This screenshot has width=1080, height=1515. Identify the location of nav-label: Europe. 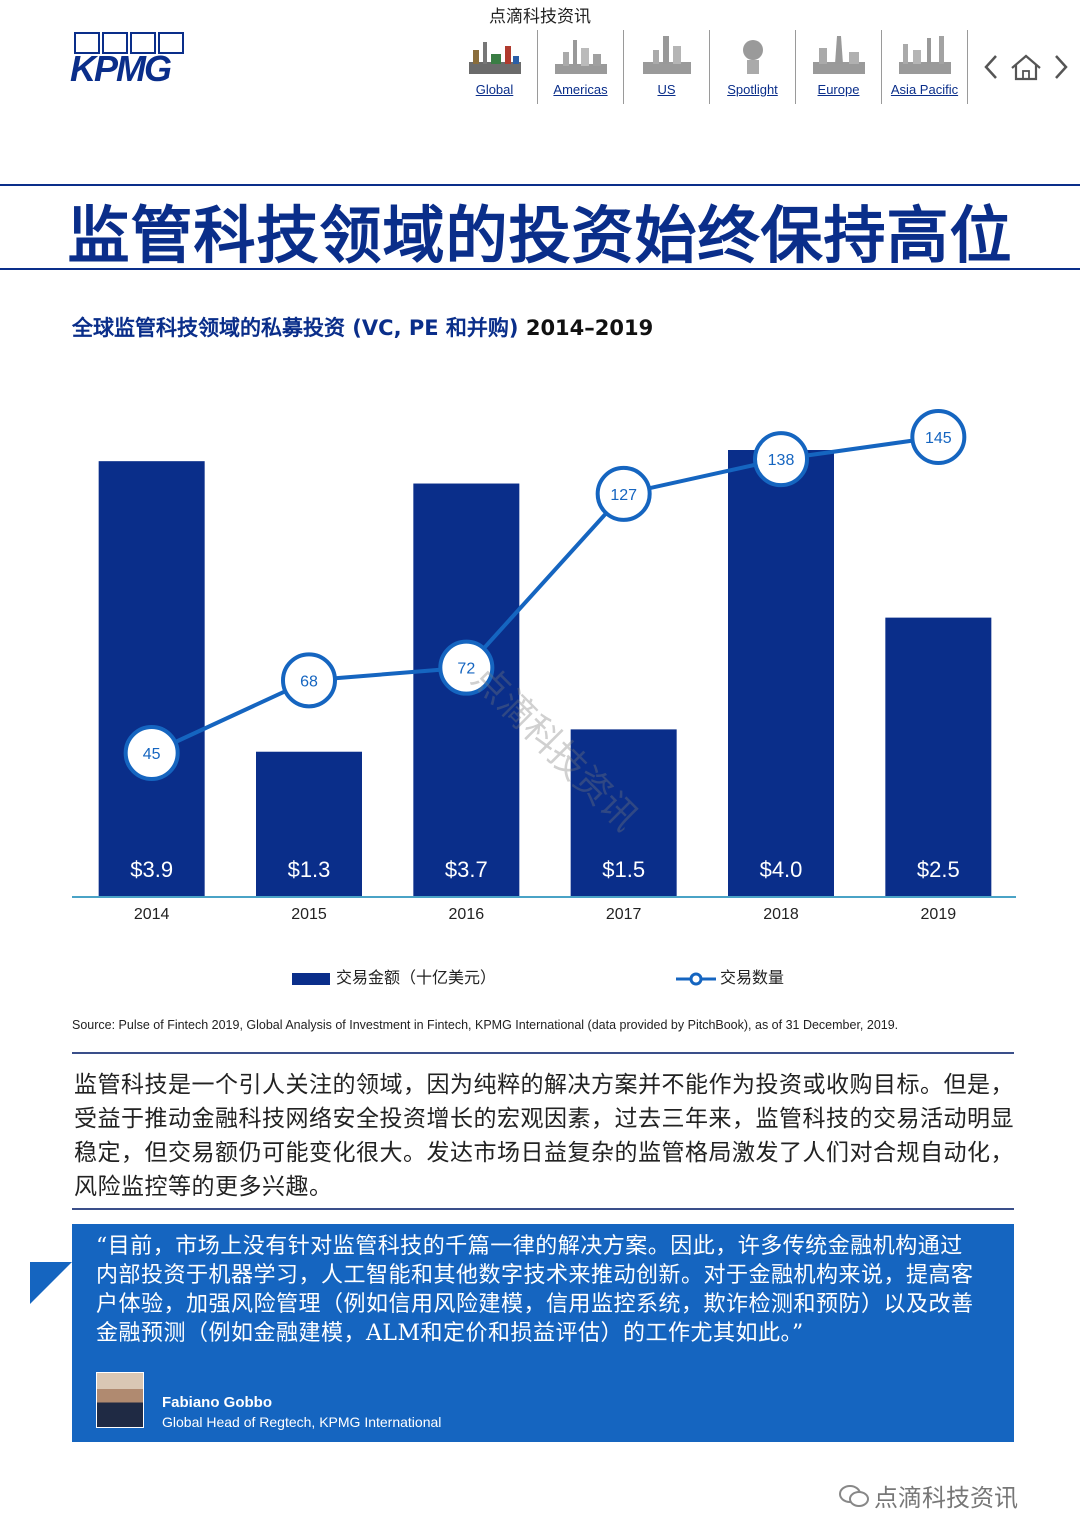
(838, 89).